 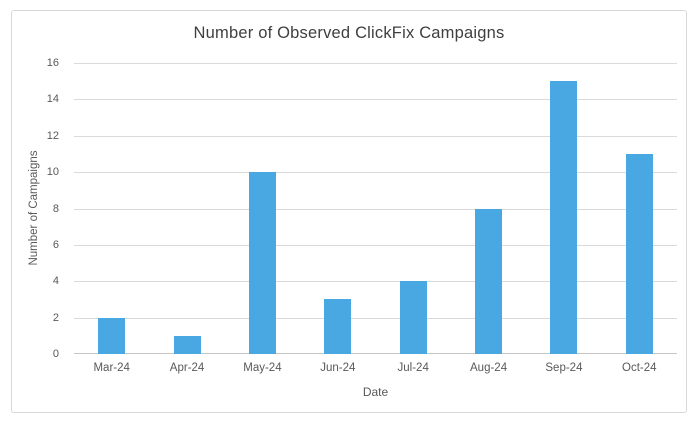 What do you see at coordinates (375, 353) in the screenshot?
I see `x-axis-line` at bounding box center [375, 353].